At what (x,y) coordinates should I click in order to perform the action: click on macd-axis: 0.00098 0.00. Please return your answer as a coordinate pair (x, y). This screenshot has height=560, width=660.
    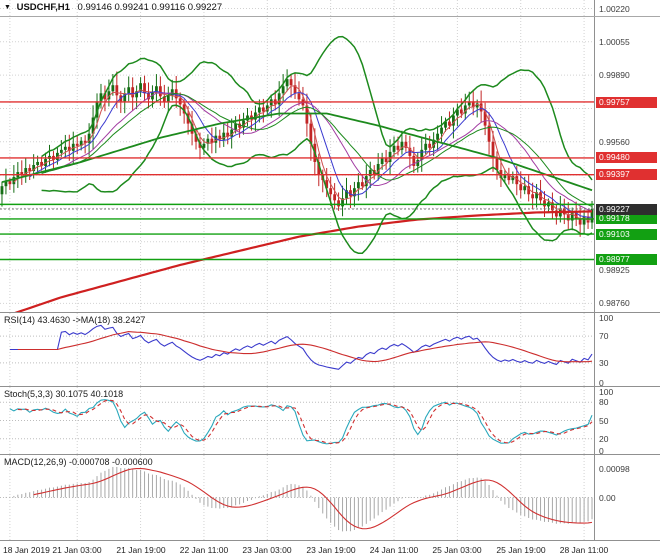
    Looking at the image, I should click on (627, 497).